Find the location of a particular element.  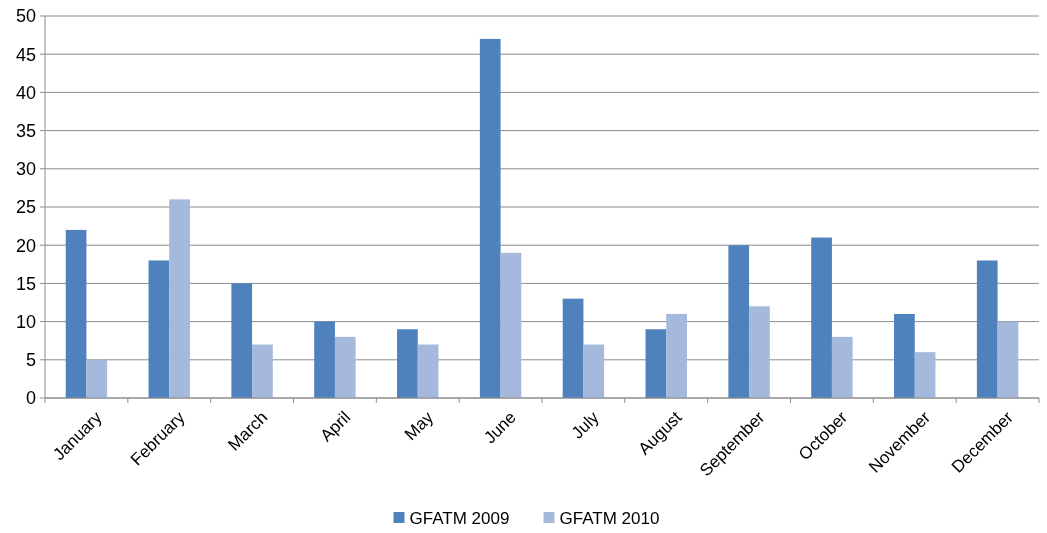

y-tick-label: 45 is located at coordinates (25, 54).